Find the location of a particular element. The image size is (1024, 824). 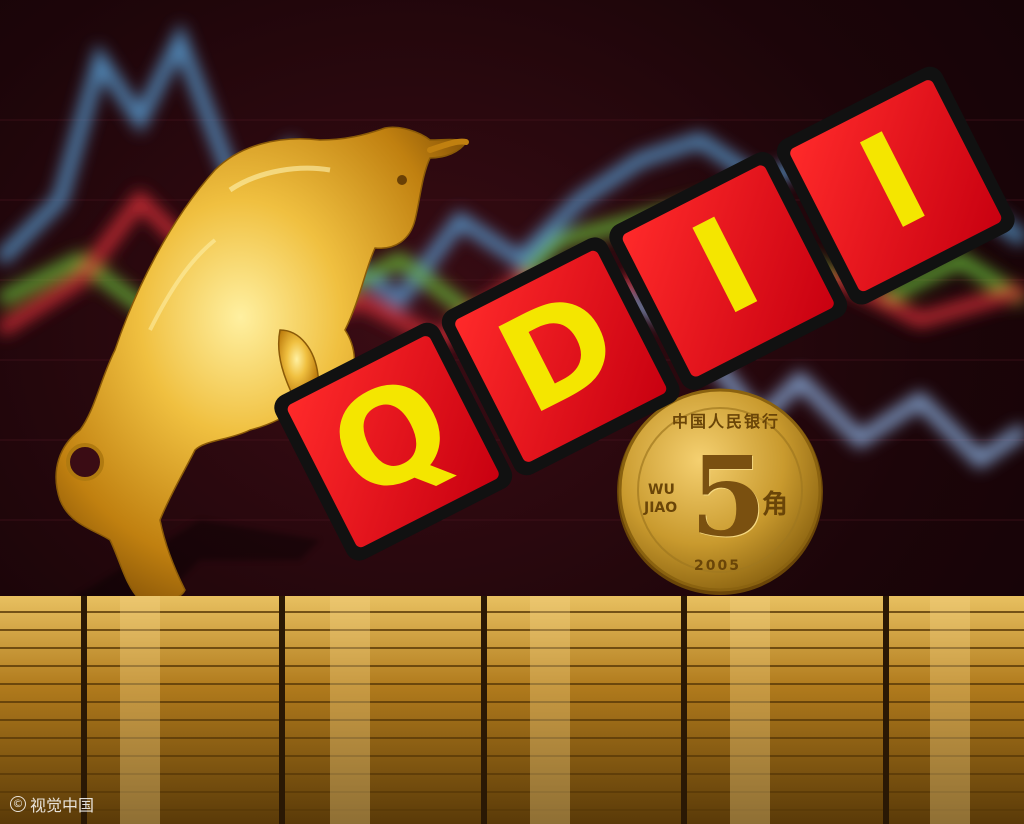

watermark: © 视觉中国 is located at coordinates (52, 804).